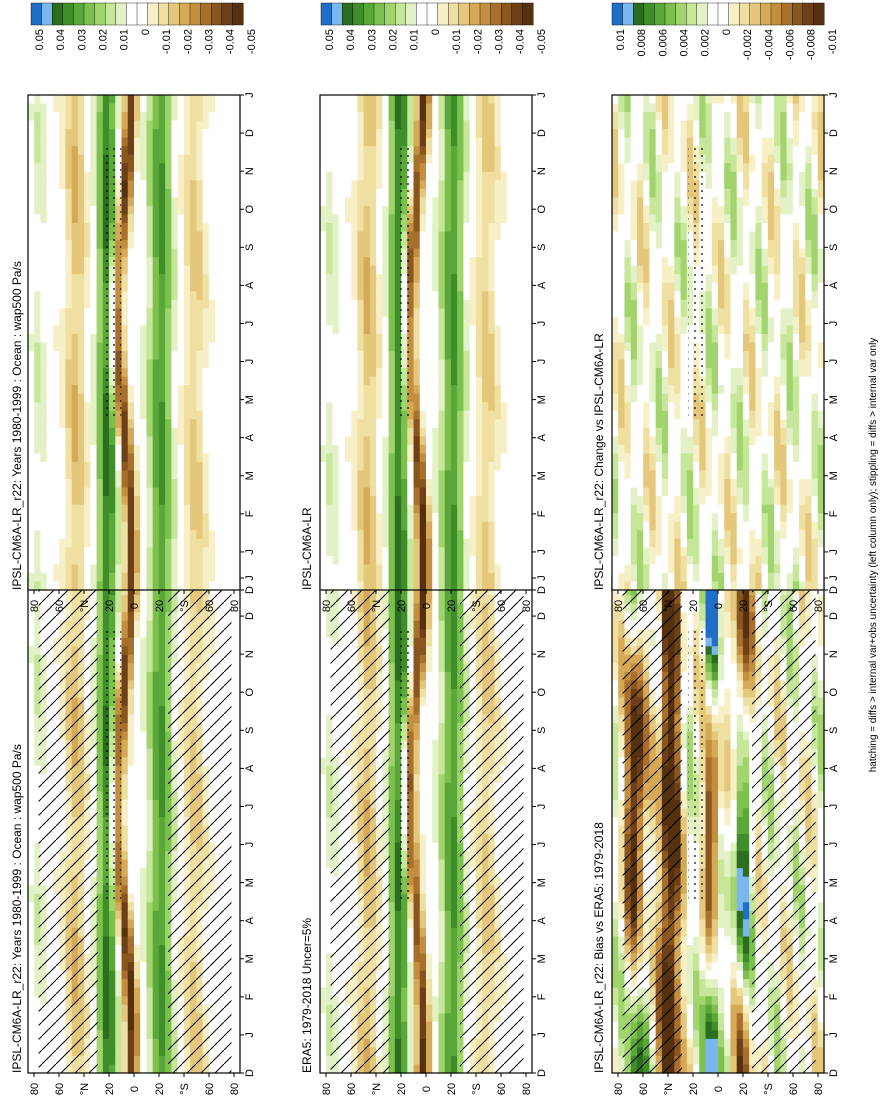  What do you see at coordinates (250, 768) in the screenshot?
I see `month-tick-label: A` at bounding box center [250, 768].